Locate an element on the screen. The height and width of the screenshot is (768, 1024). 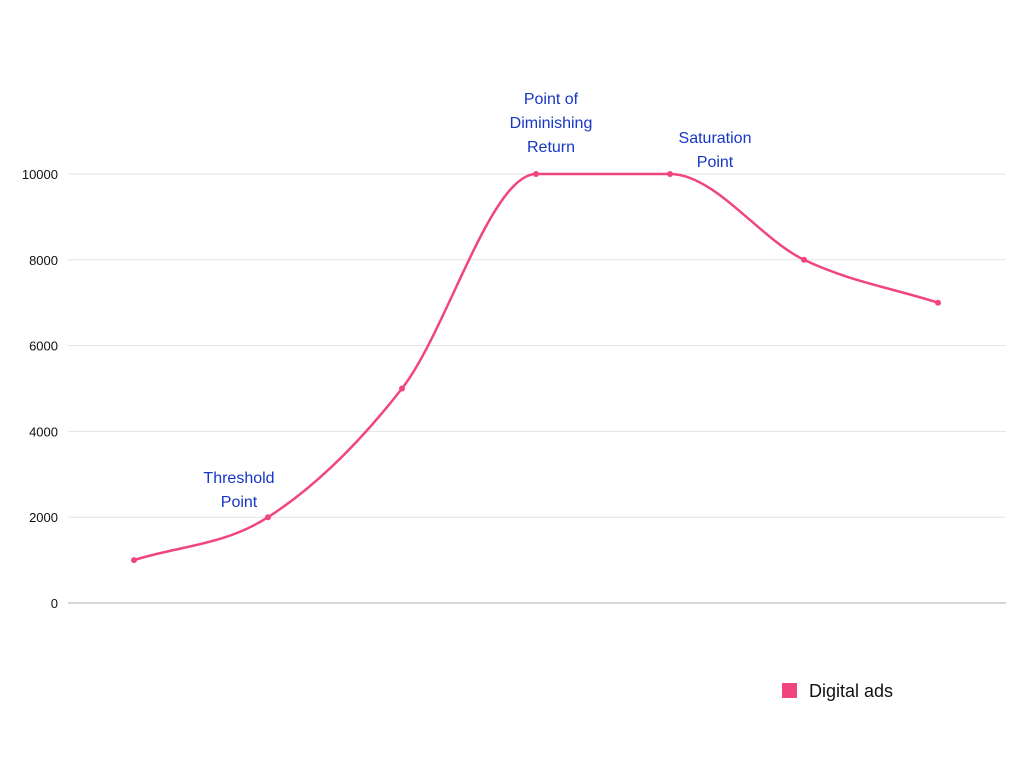
y-axis-tick-labels: 0 2000 4000 6000 8000 10000 is located at coordinates (40, 389).